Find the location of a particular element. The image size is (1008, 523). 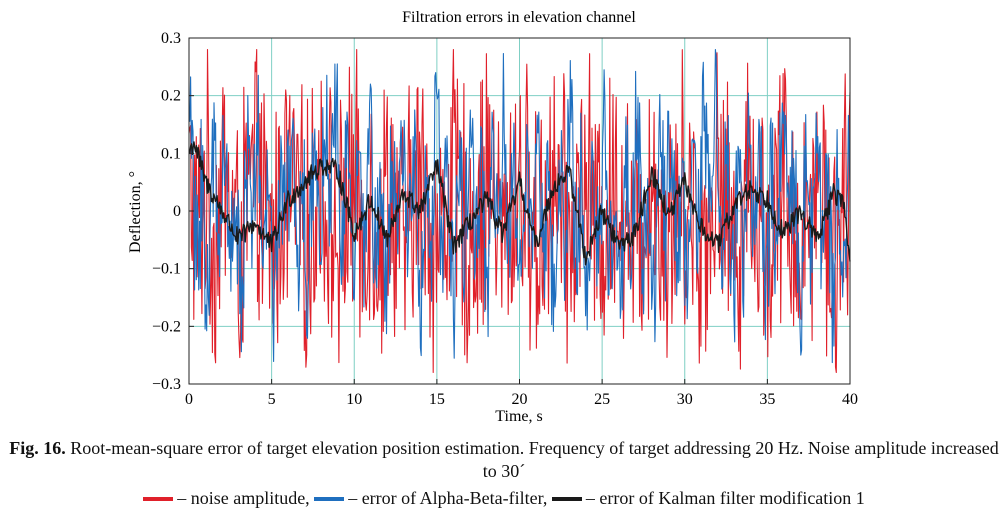

legend-swatch-noise is located at coordinates (158, 498).